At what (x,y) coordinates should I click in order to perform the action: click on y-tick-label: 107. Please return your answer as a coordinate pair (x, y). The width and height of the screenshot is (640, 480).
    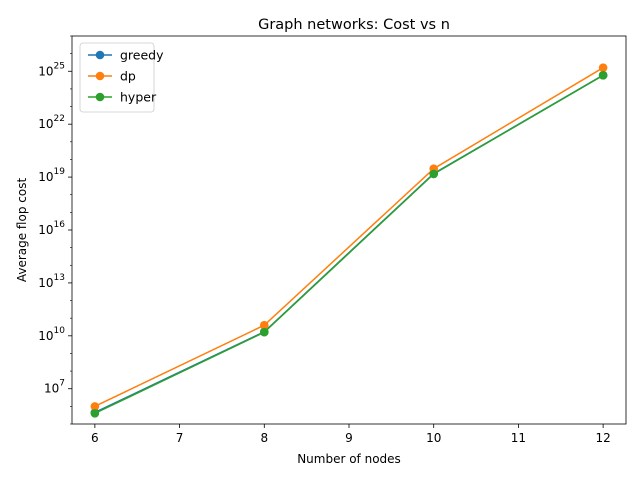
    Looking at the image, I should click on (54, 387).